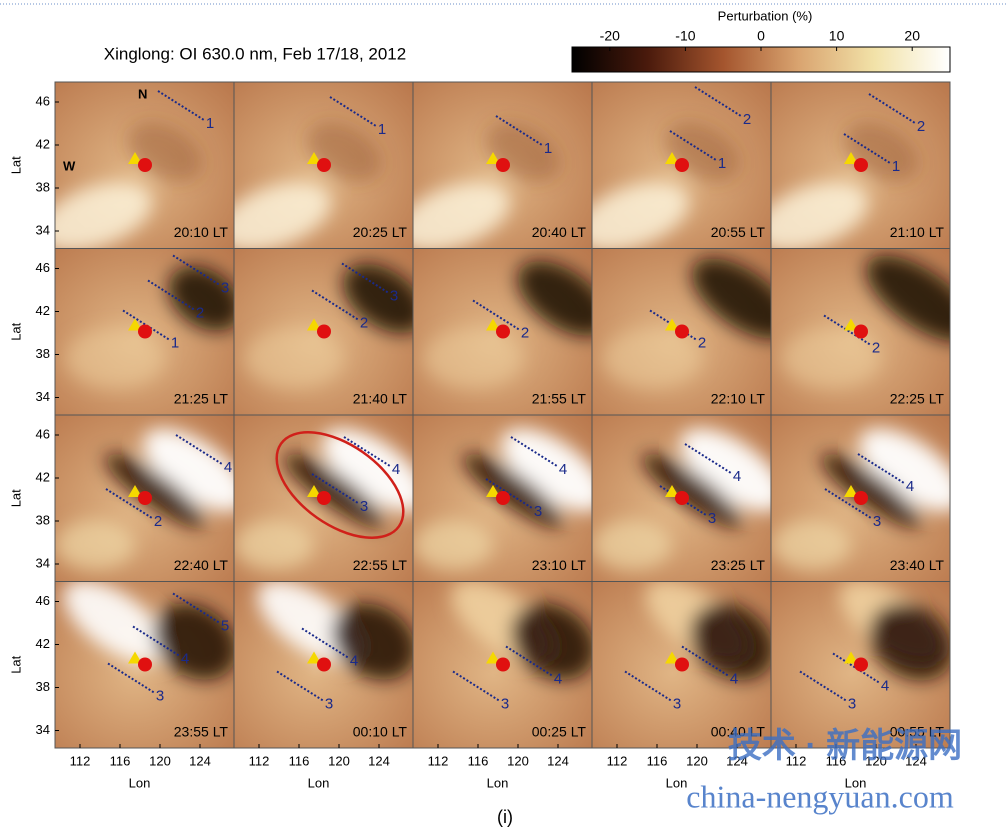 This screenshot has width=1006, height=830. I want to click on panel: 4 3 22:55 LT, so click(323, 498).